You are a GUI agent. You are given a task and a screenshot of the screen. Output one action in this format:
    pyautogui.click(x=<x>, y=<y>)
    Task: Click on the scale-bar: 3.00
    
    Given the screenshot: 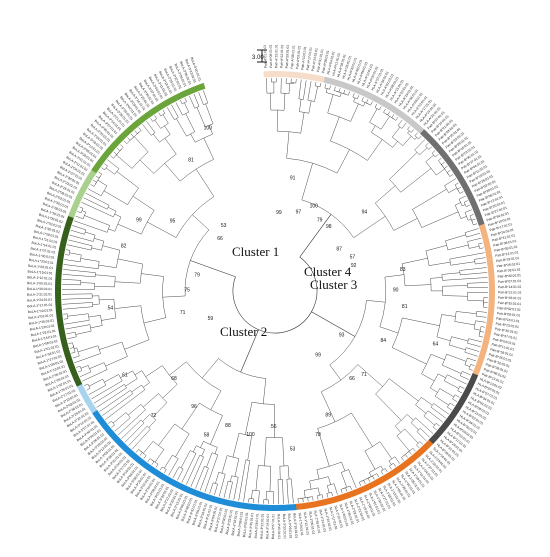 What is the action you would take?
    pyautogui.click(x=259, y=56)
    